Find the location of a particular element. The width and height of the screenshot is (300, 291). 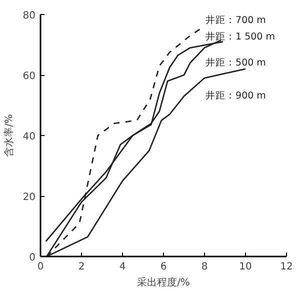

series-label: 井距：1 500 m is located at coordinates (241, 36).